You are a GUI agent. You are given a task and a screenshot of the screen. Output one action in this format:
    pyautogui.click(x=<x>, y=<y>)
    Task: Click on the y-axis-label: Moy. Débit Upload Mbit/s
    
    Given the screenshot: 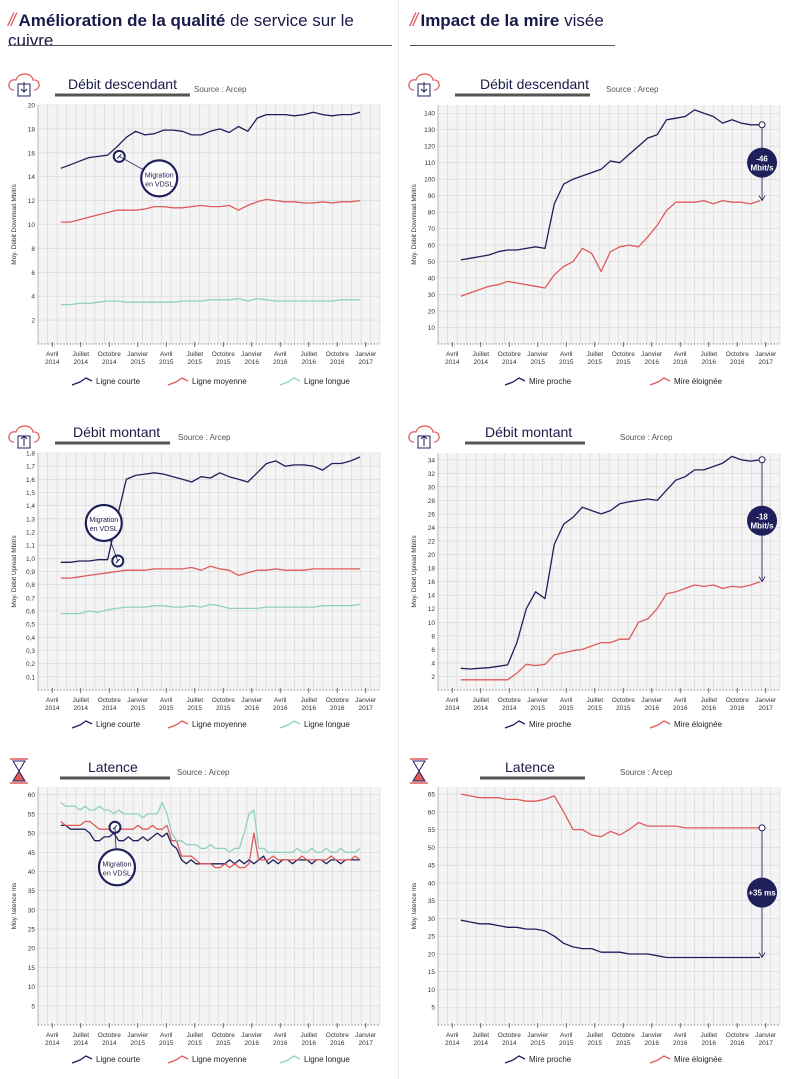 What is the action you would take?
    pyautogui.click(x=414, y=571)
    